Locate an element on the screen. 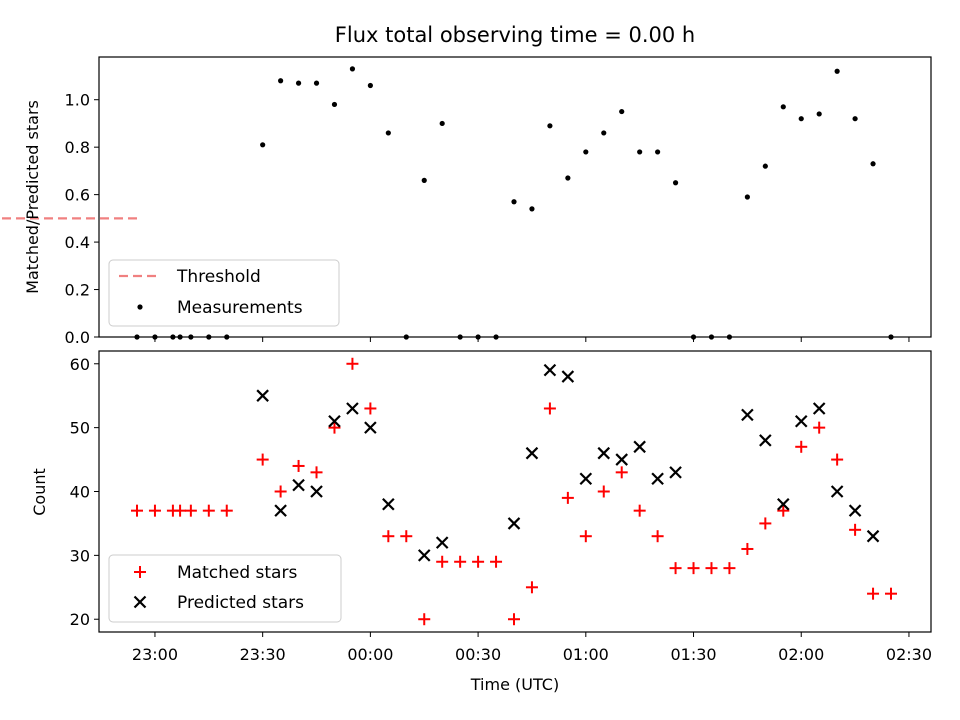 This screenshot has width=960, height=720. legend-predicted-label: Predicted stars is located at coordinates (240, 603).